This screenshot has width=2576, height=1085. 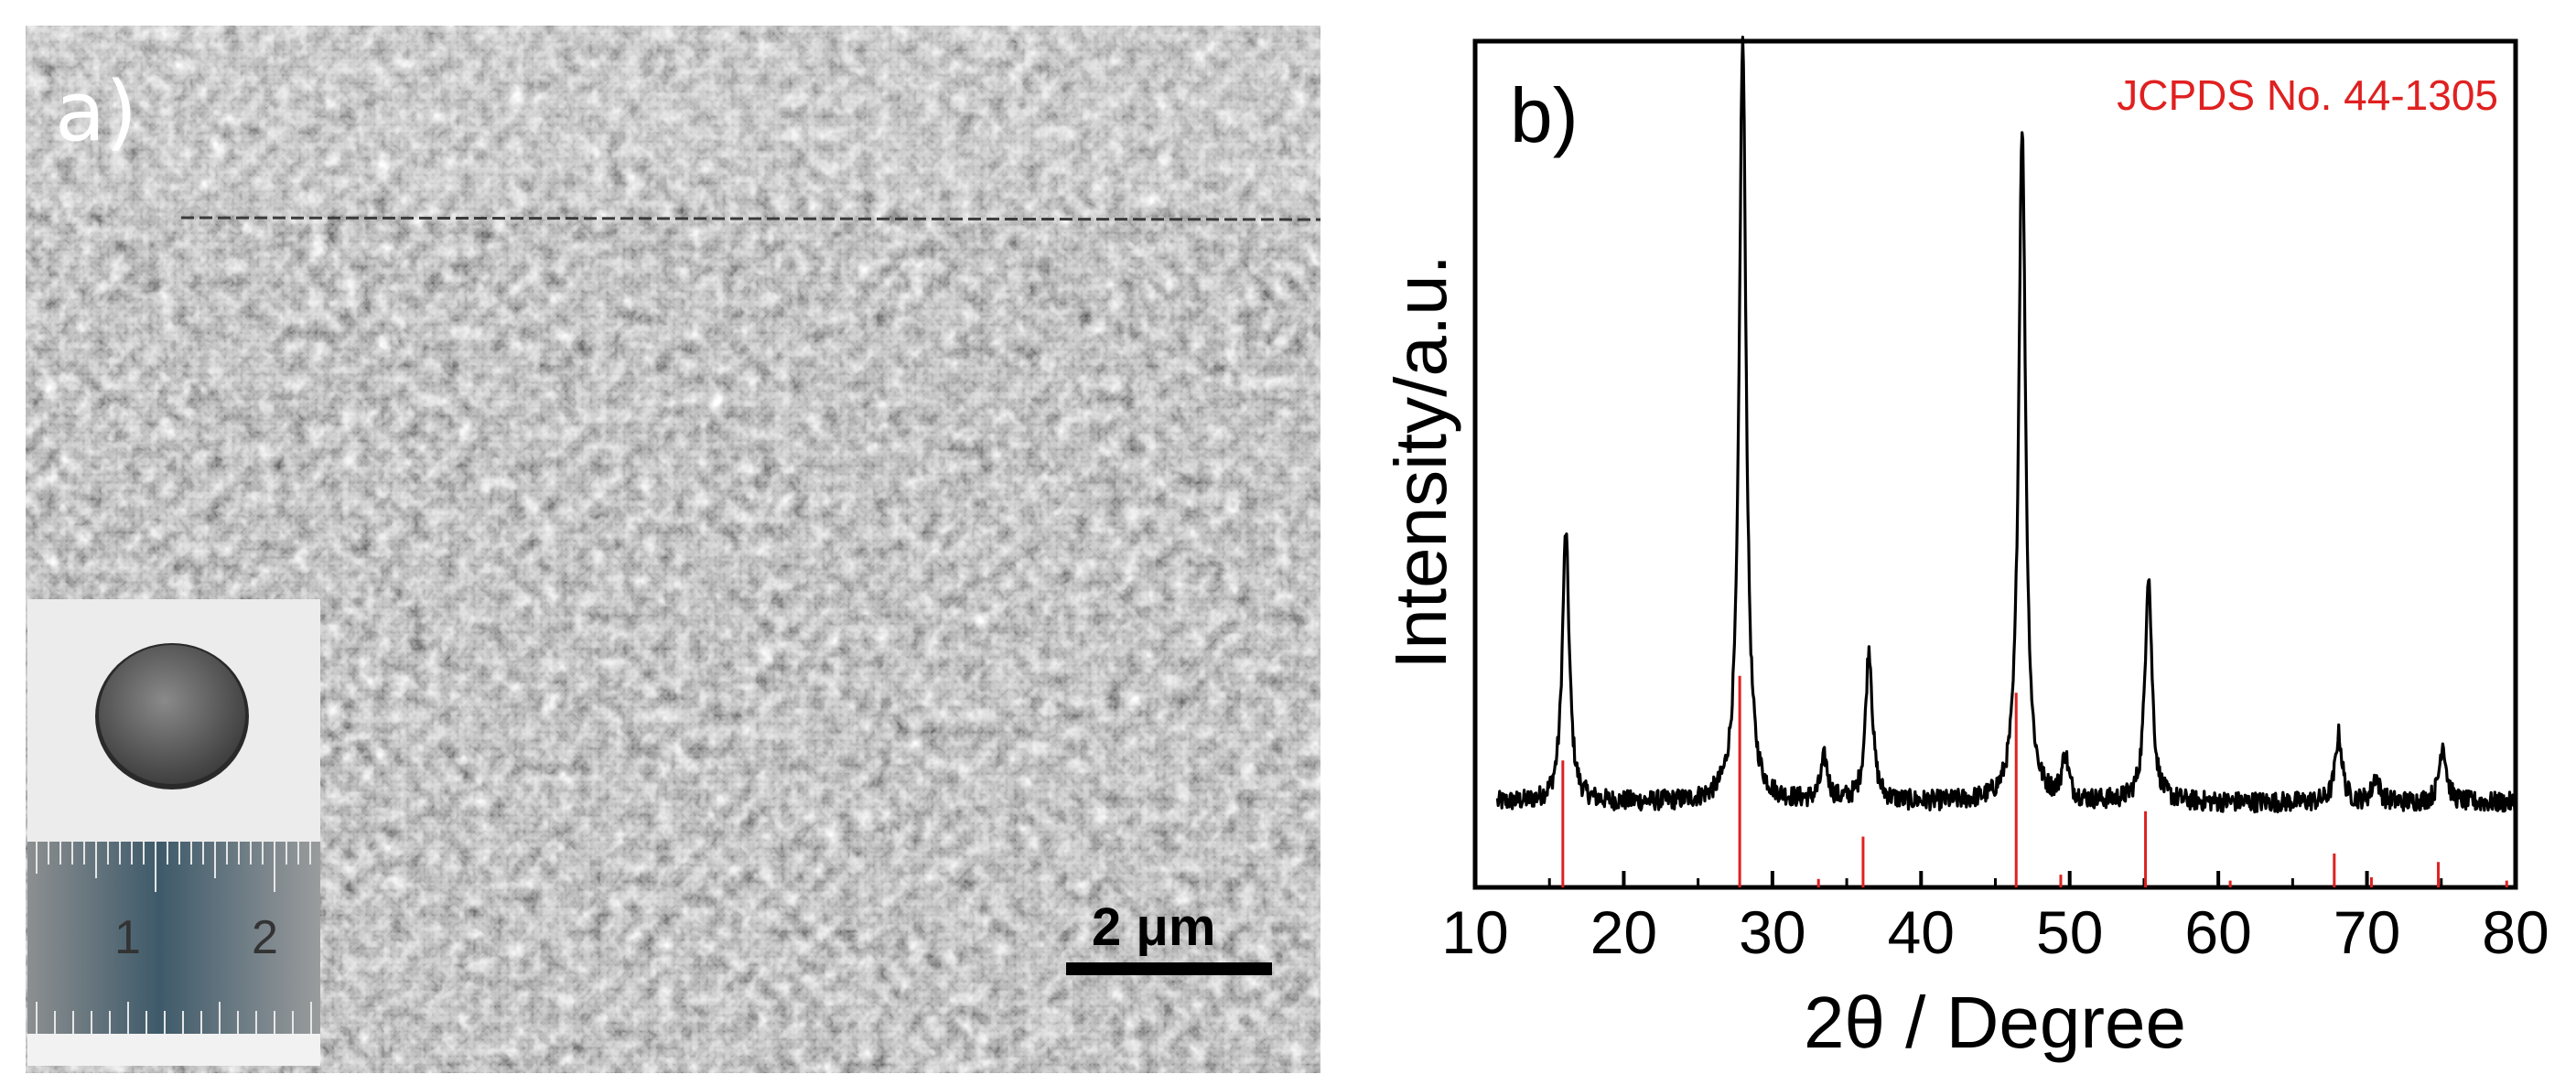 I want to click on reference-legend-label: JCPDS No. 44-1305, so click(x=2308, y=95).